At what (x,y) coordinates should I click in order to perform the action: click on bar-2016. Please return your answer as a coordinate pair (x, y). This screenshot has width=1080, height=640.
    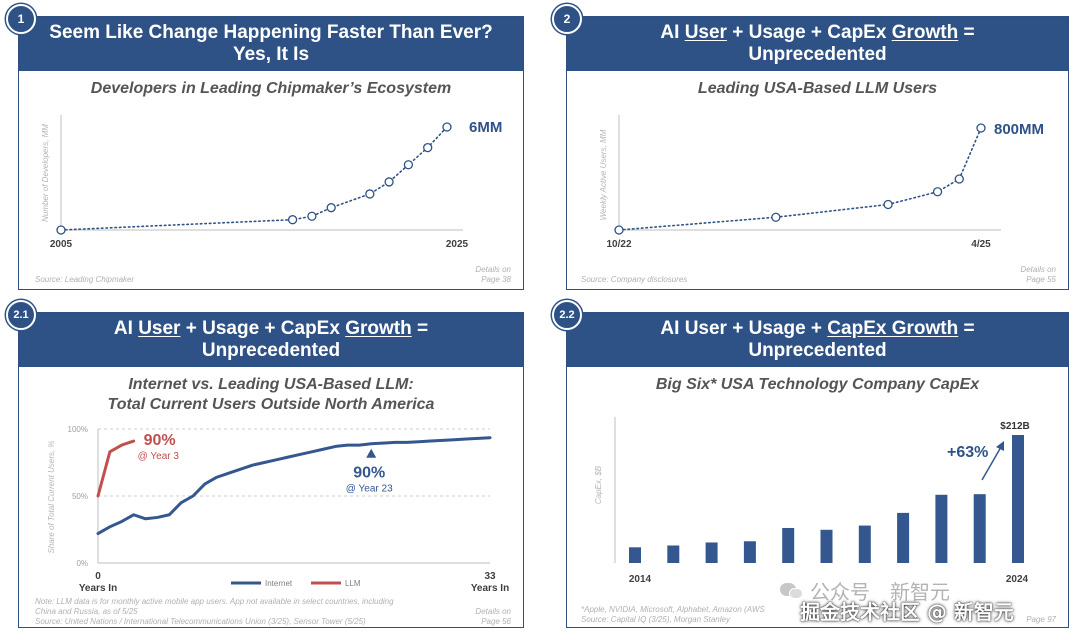
    Looking at the image, I should click on (711, 552).